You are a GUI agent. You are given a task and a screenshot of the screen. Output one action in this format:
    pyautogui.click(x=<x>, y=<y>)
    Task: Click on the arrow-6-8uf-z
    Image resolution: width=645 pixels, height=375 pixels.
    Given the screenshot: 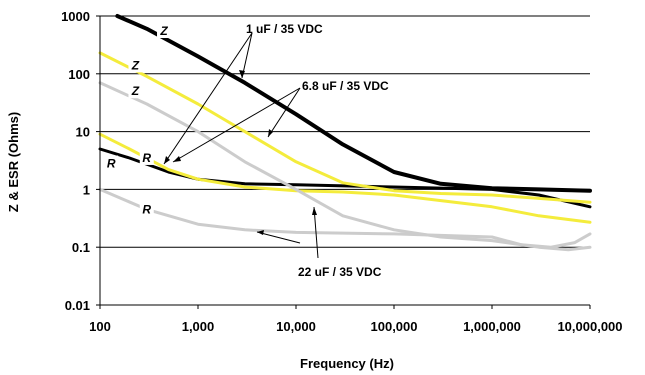 What is the action you would take?
    pyautogui.click(x=236, y=125)
    